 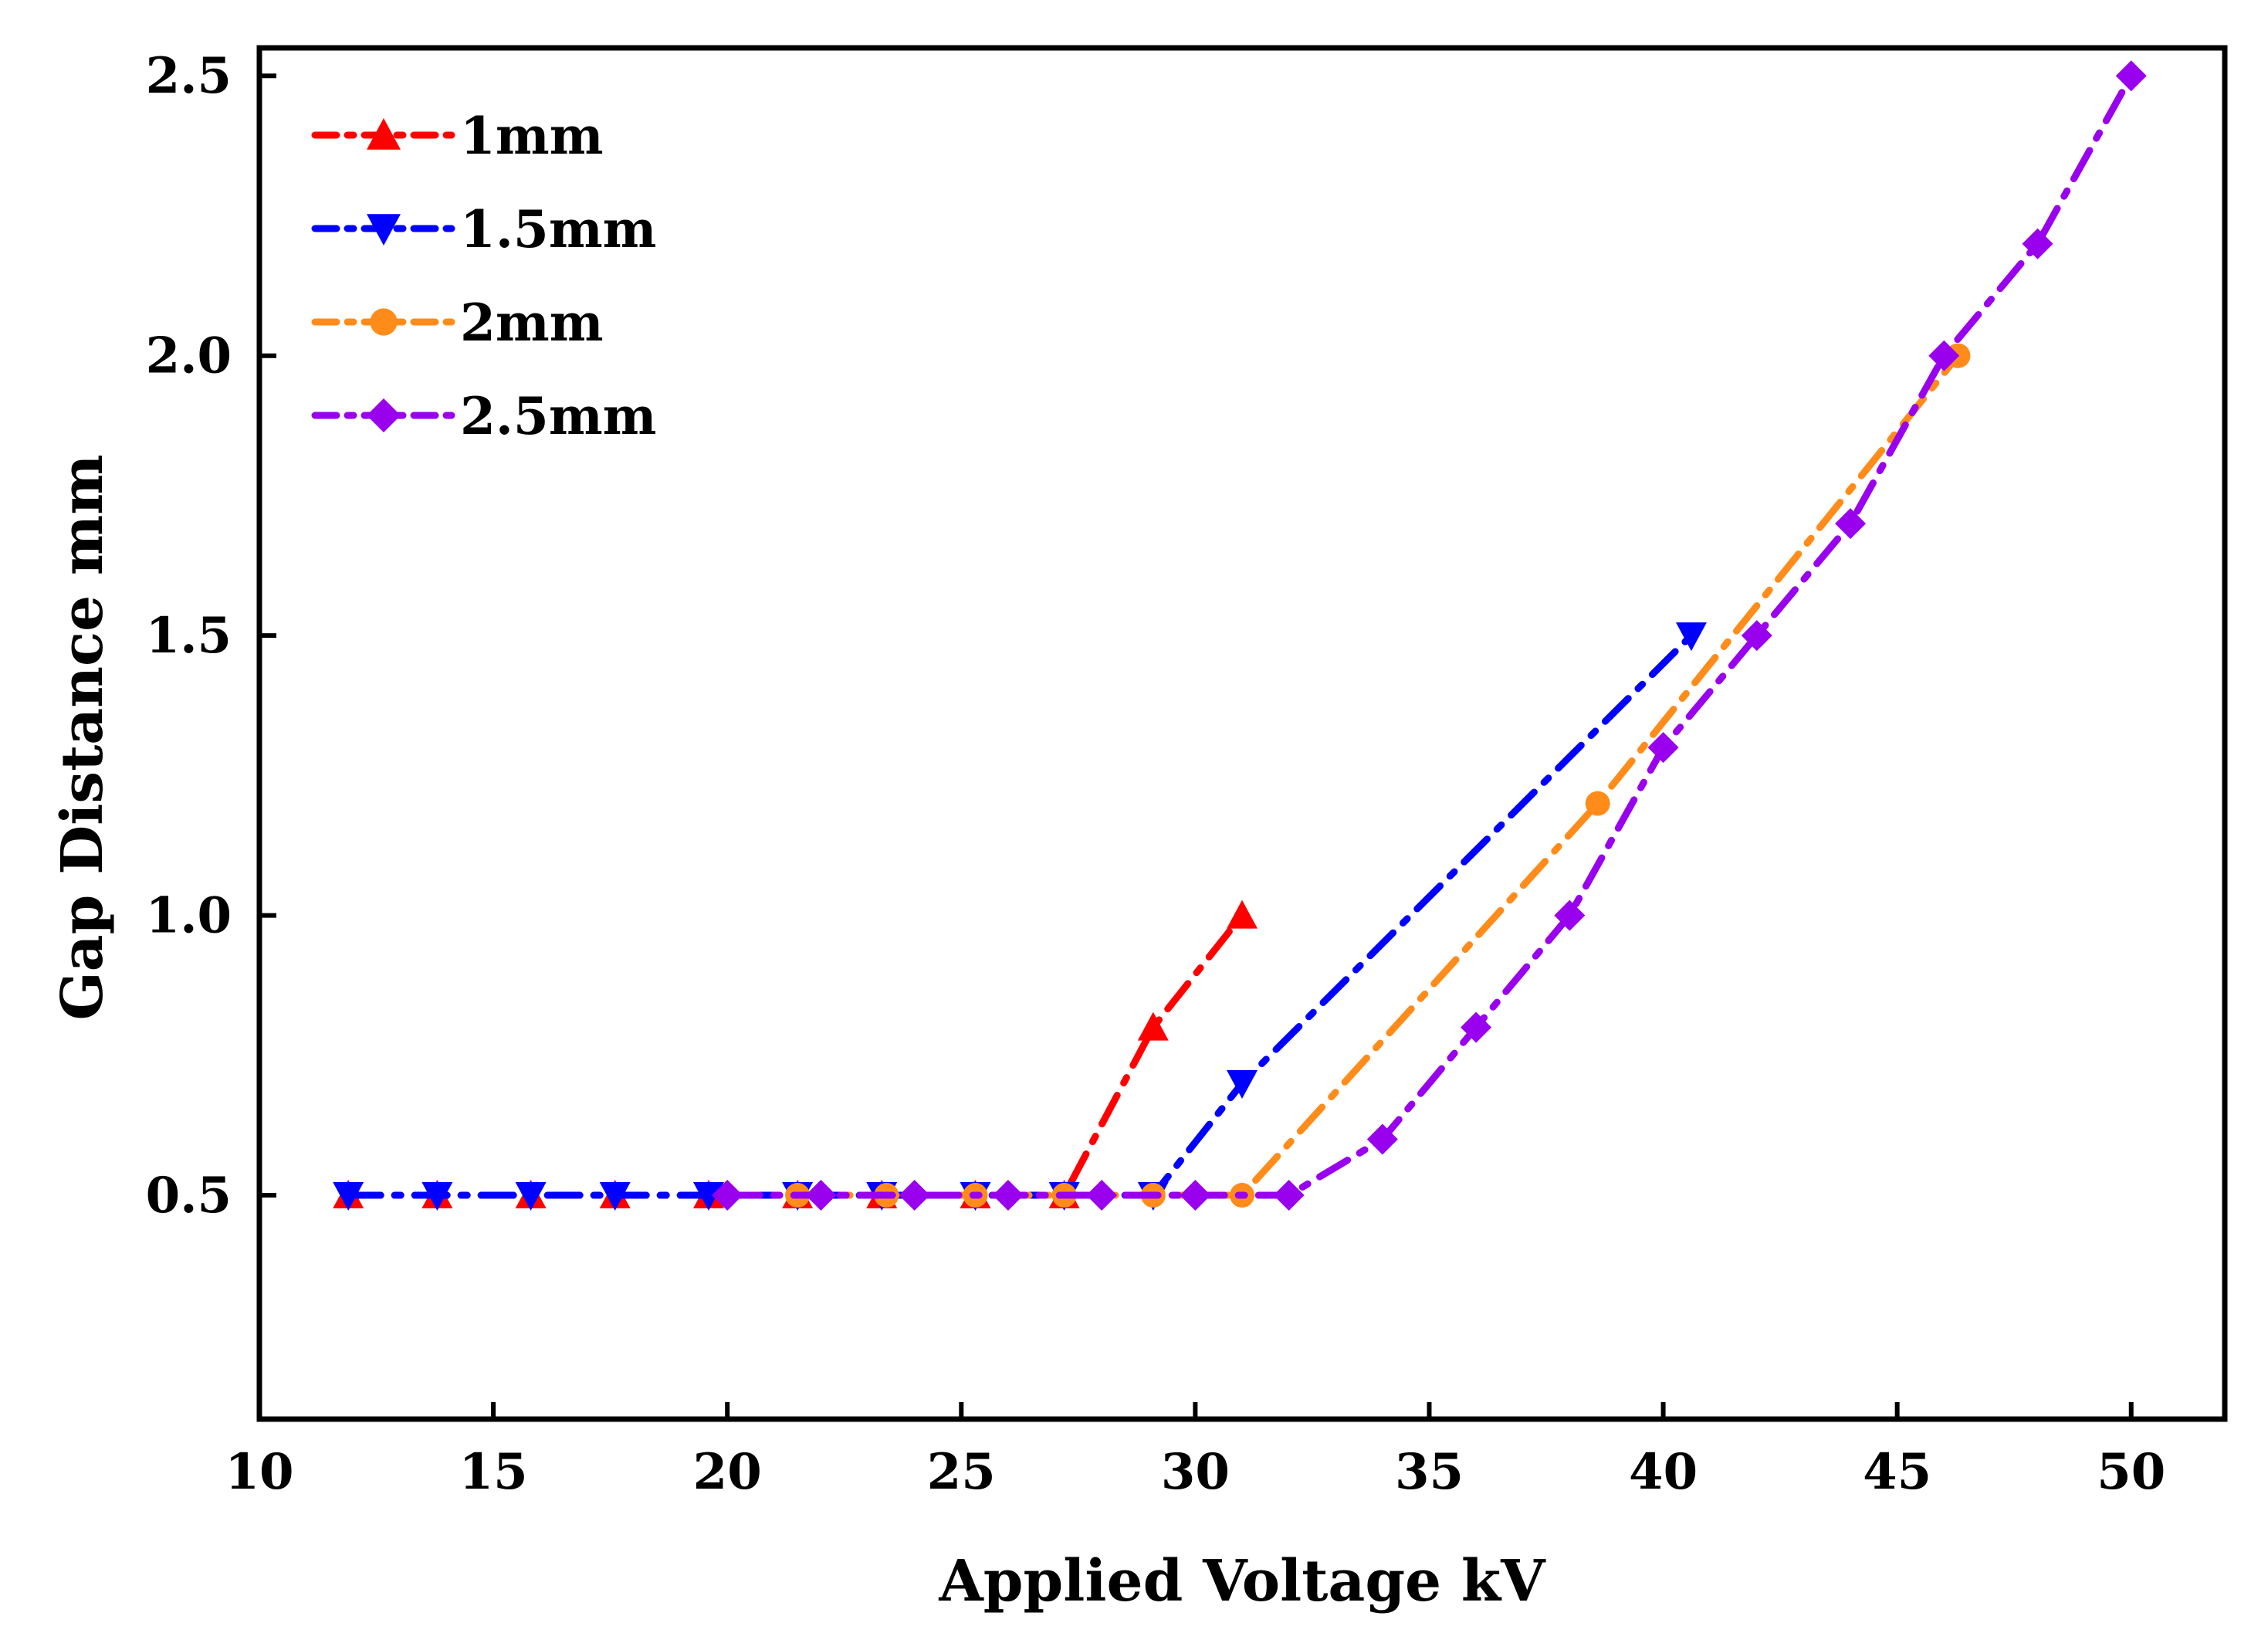 What do you see at coordinates (1242, 1581) in the screenshot?
I see `x-axis-title: Applied Voltage kV` at bounding box center [1242, 1581].